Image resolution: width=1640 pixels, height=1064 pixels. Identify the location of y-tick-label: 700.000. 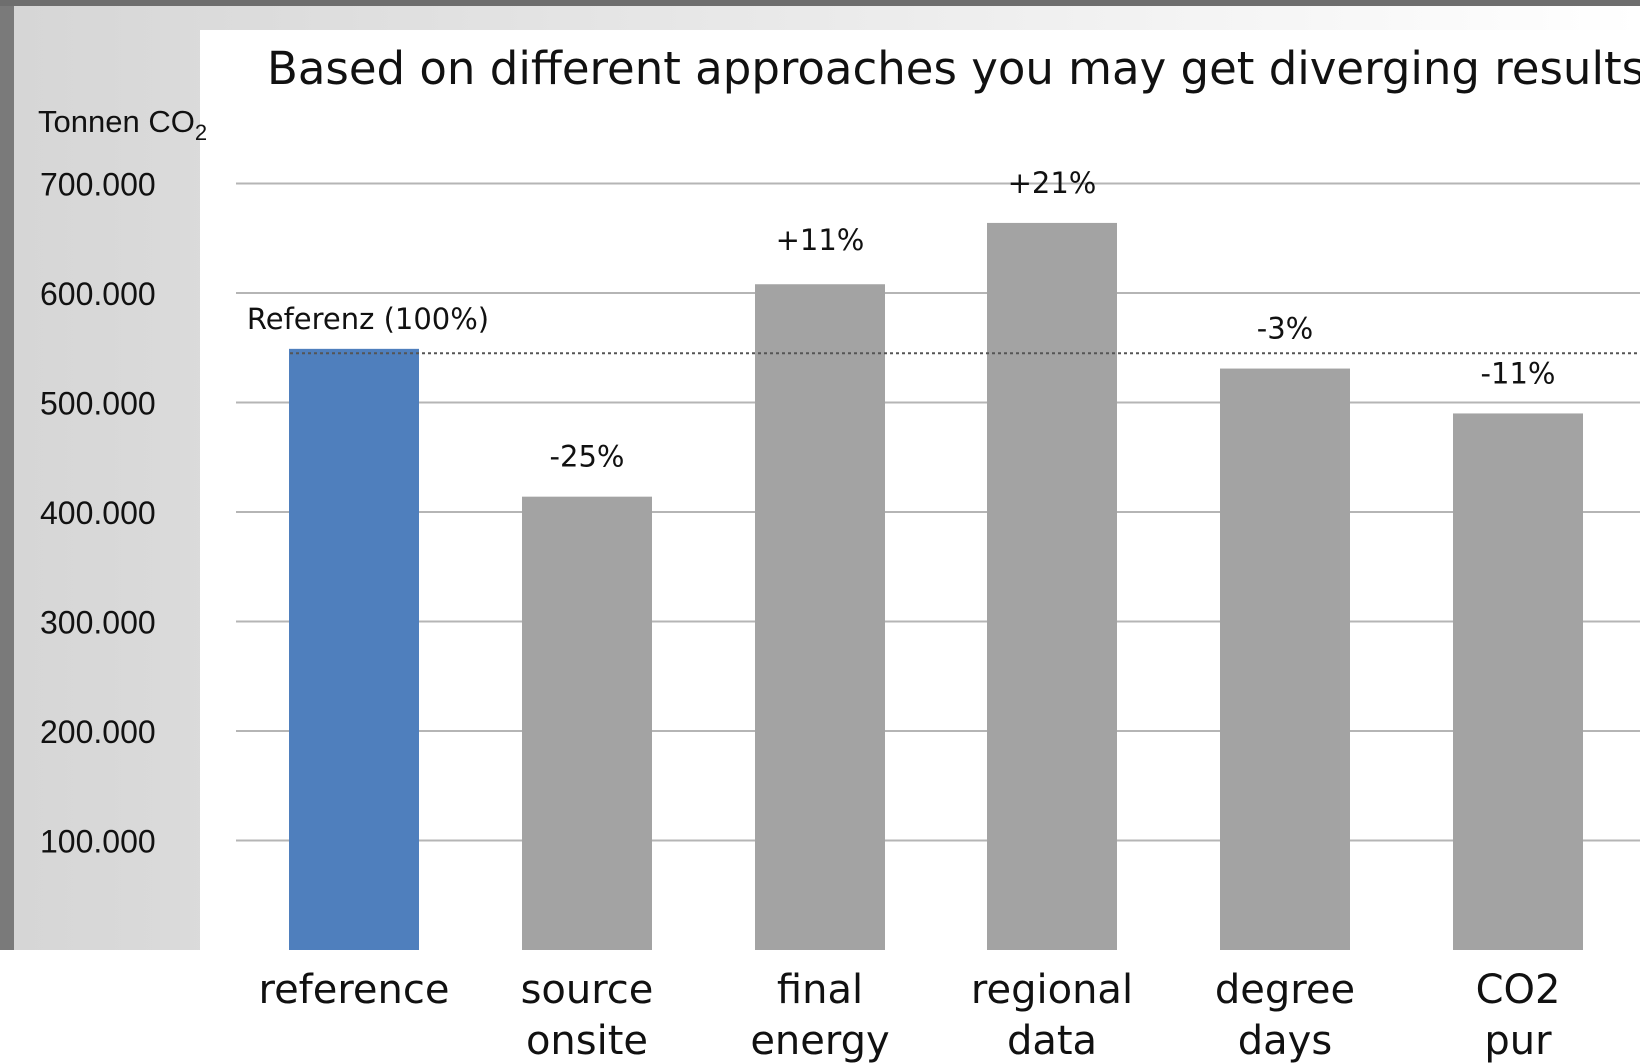
(98, 185).